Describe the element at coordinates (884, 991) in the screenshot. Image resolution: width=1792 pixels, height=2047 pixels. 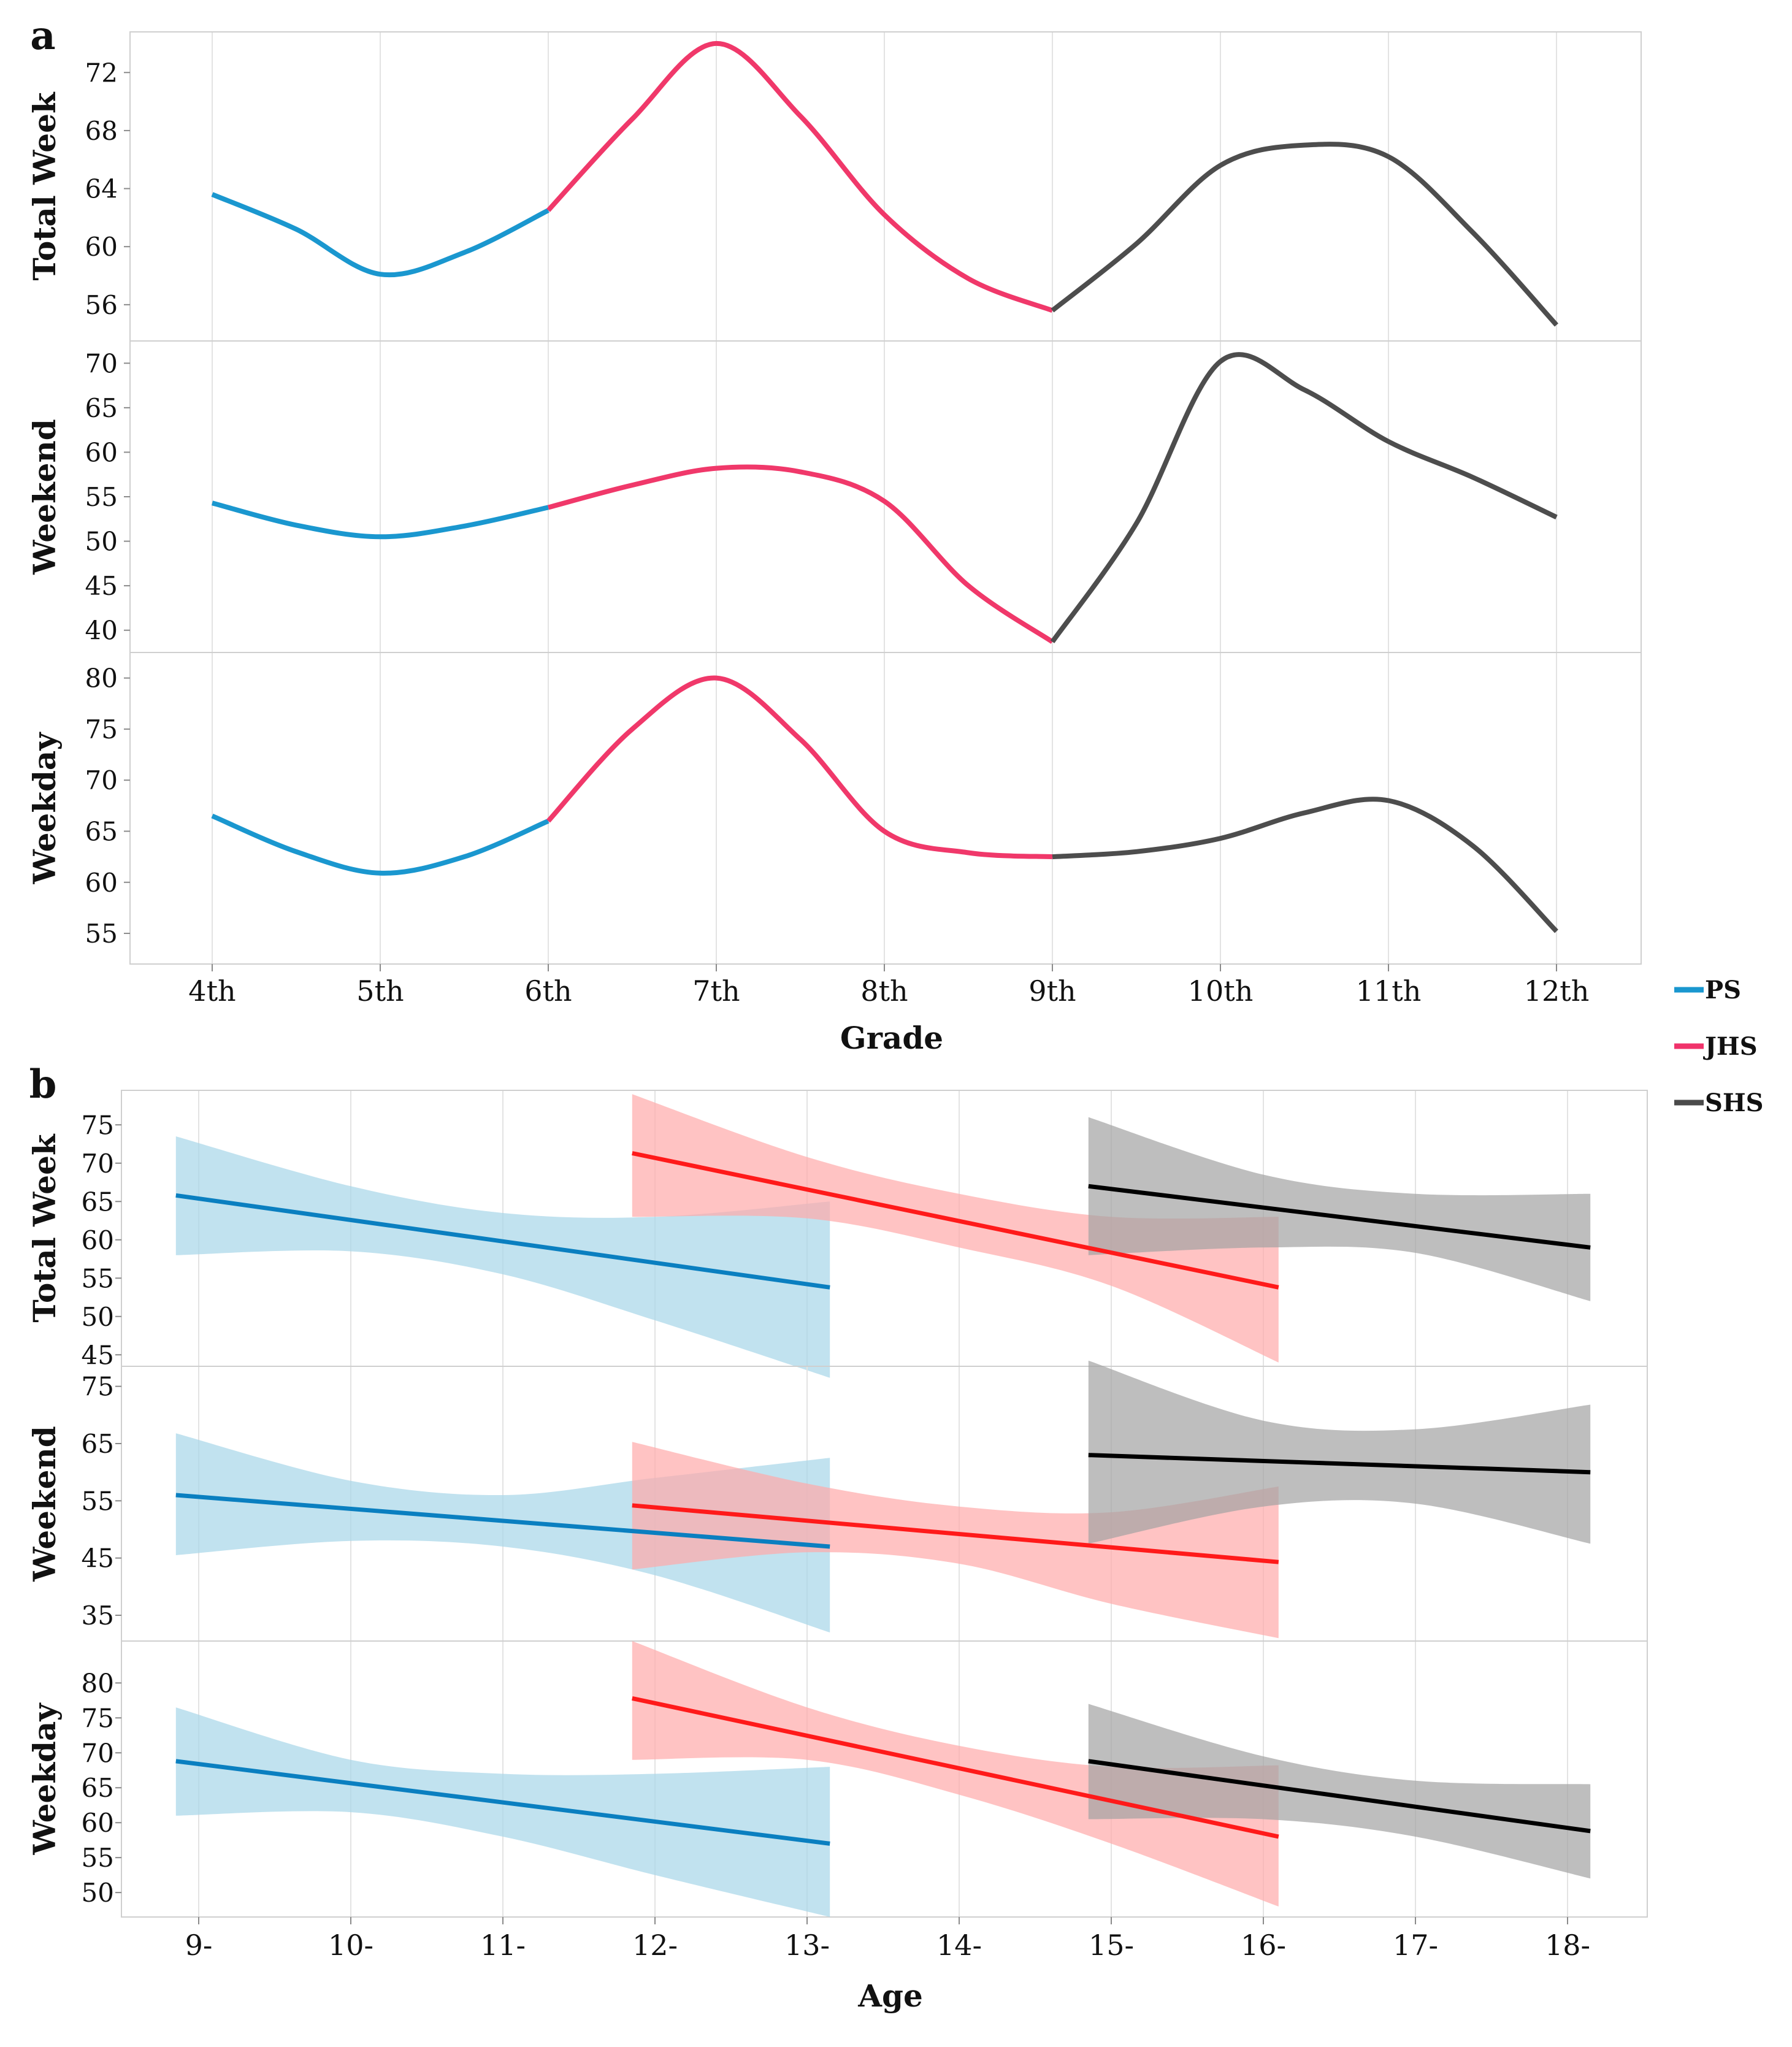
I see `x-tick-label: 8th` at that location.